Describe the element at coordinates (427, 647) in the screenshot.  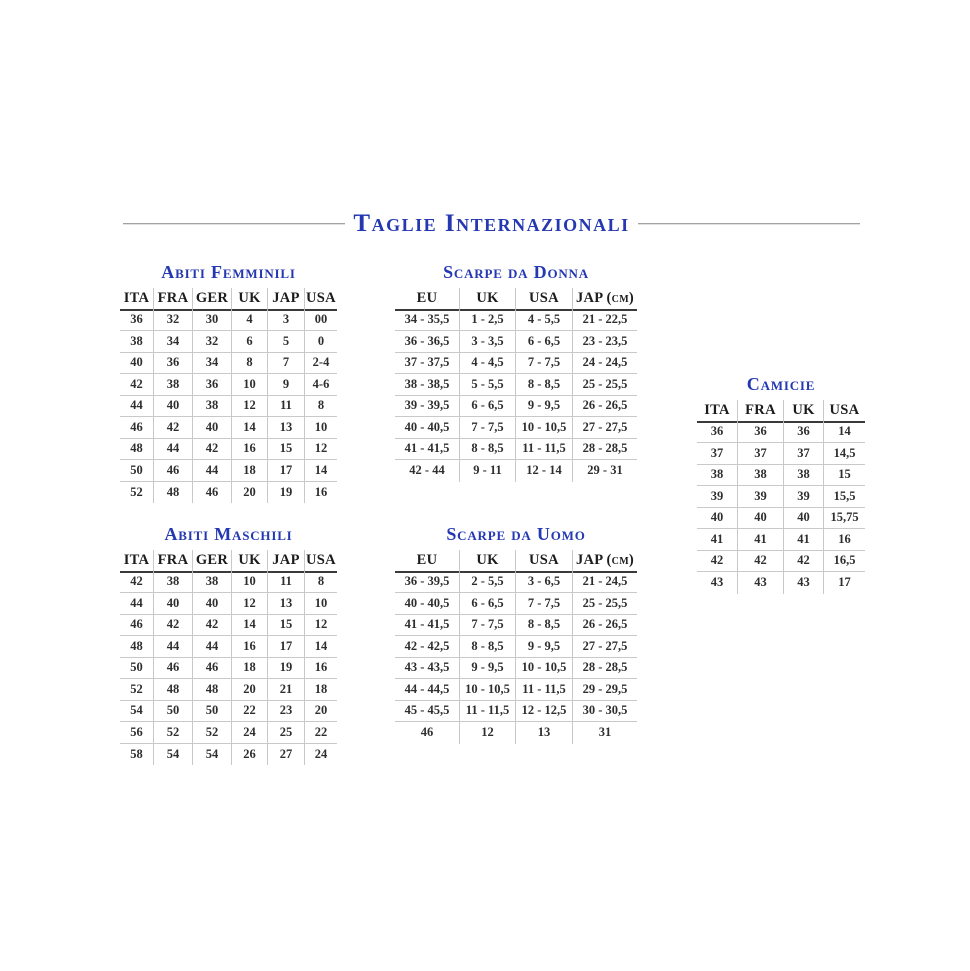
I see `table-cell: 42 - 42,5` at that location.